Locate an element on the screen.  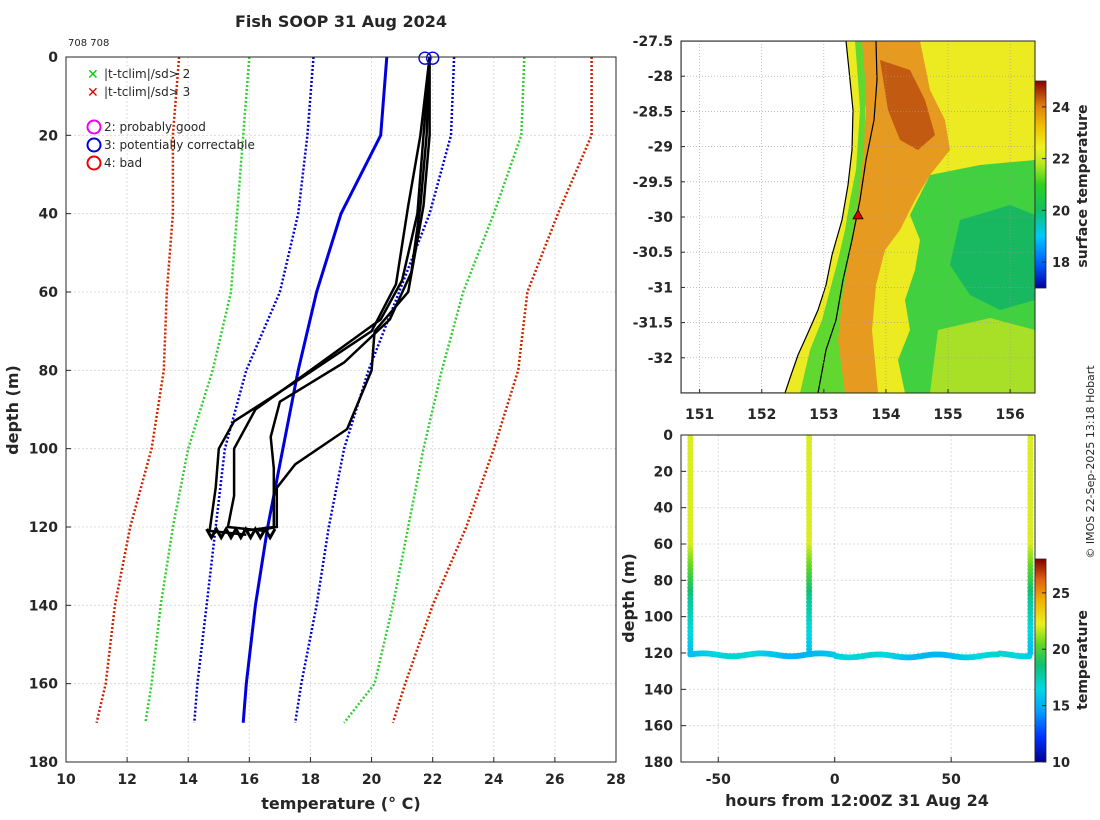
profile-x-ticks: 10 12 14 16 18 20 22 24 26 28 is located at coordinates (341, 772).